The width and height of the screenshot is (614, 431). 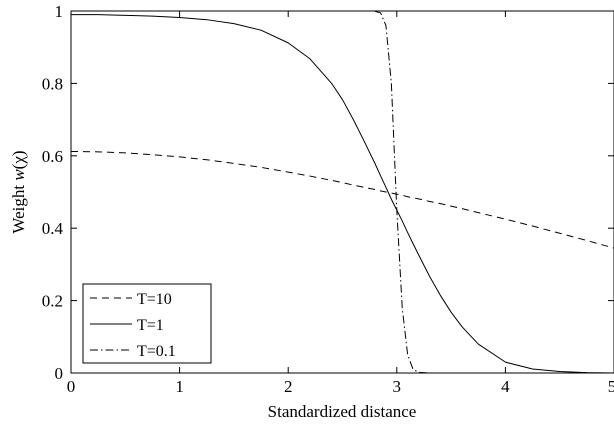 I want to click on y-axis-title-open: (, so click(x=18, y=166).